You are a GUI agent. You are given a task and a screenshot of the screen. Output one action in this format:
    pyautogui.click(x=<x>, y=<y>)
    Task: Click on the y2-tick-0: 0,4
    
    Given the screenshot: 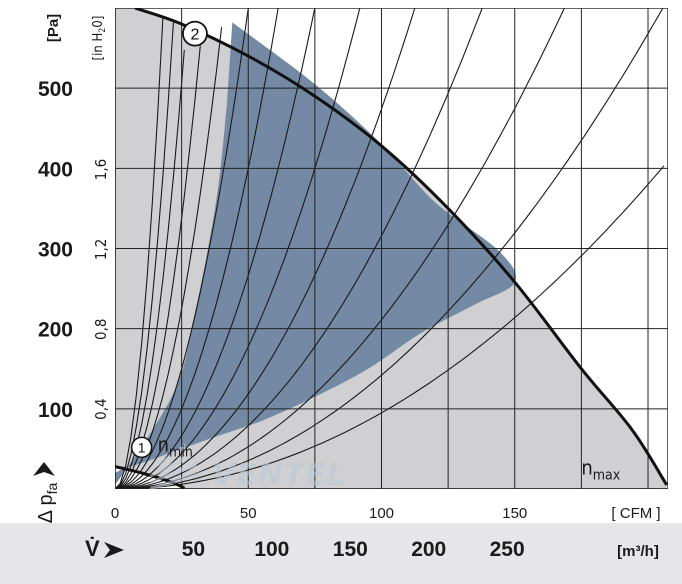 What is the action you would take?
    pyautogui.click(x=101, y=408)
    